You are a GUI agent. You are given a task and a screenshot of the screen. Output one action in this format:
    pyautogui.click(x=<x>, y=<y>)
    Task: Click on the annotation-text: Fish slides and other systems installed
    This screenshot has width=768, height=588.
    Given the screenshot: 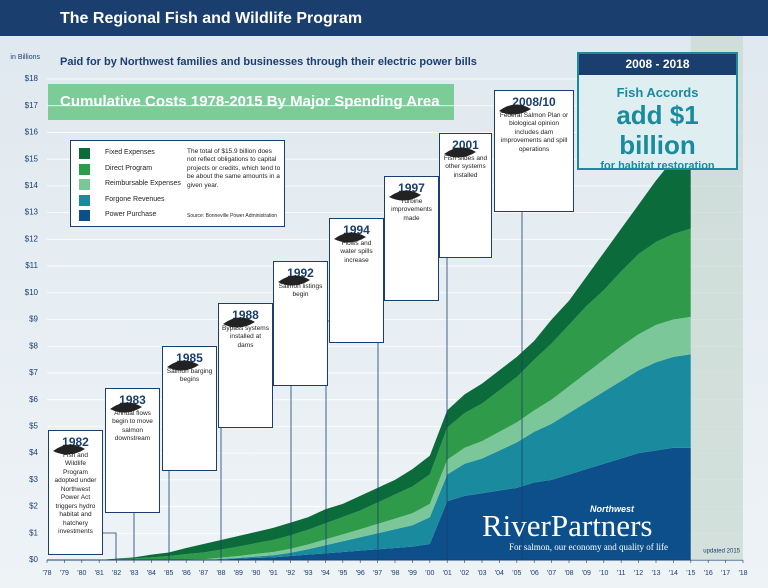 What is the action you would take?
    pyautogui.click(x=465, y=167)
    